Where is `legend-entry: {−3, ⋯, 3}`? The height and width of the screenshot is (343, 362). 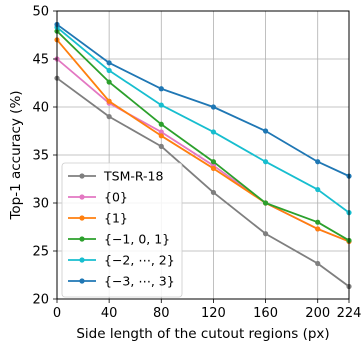 legend-entry: {−3, ⋯, 3} is located at coordinates (121, 281).